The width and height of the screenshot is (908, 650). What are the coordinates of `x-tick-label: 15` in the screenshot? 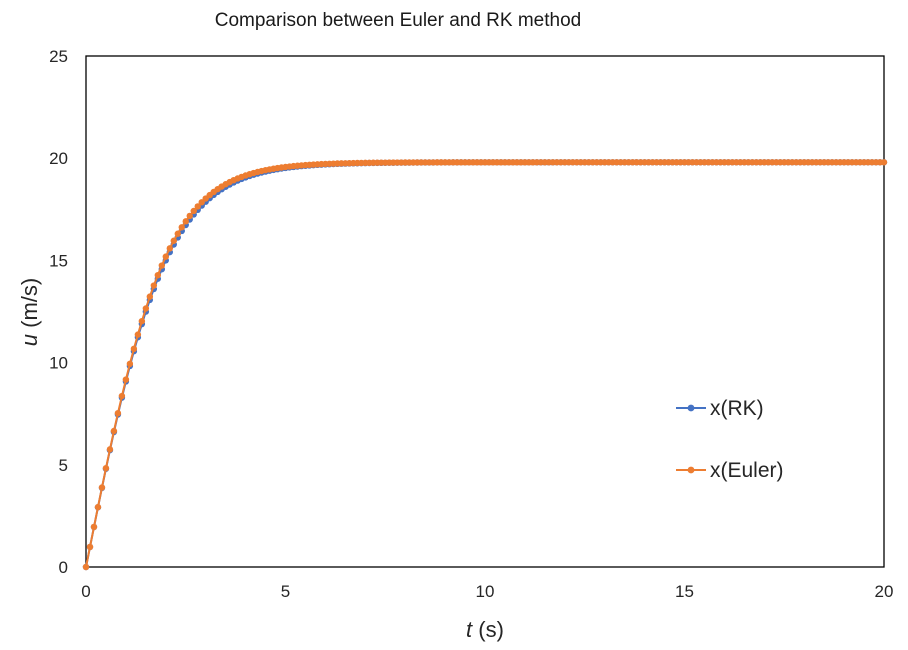 It's located at (684, 591).